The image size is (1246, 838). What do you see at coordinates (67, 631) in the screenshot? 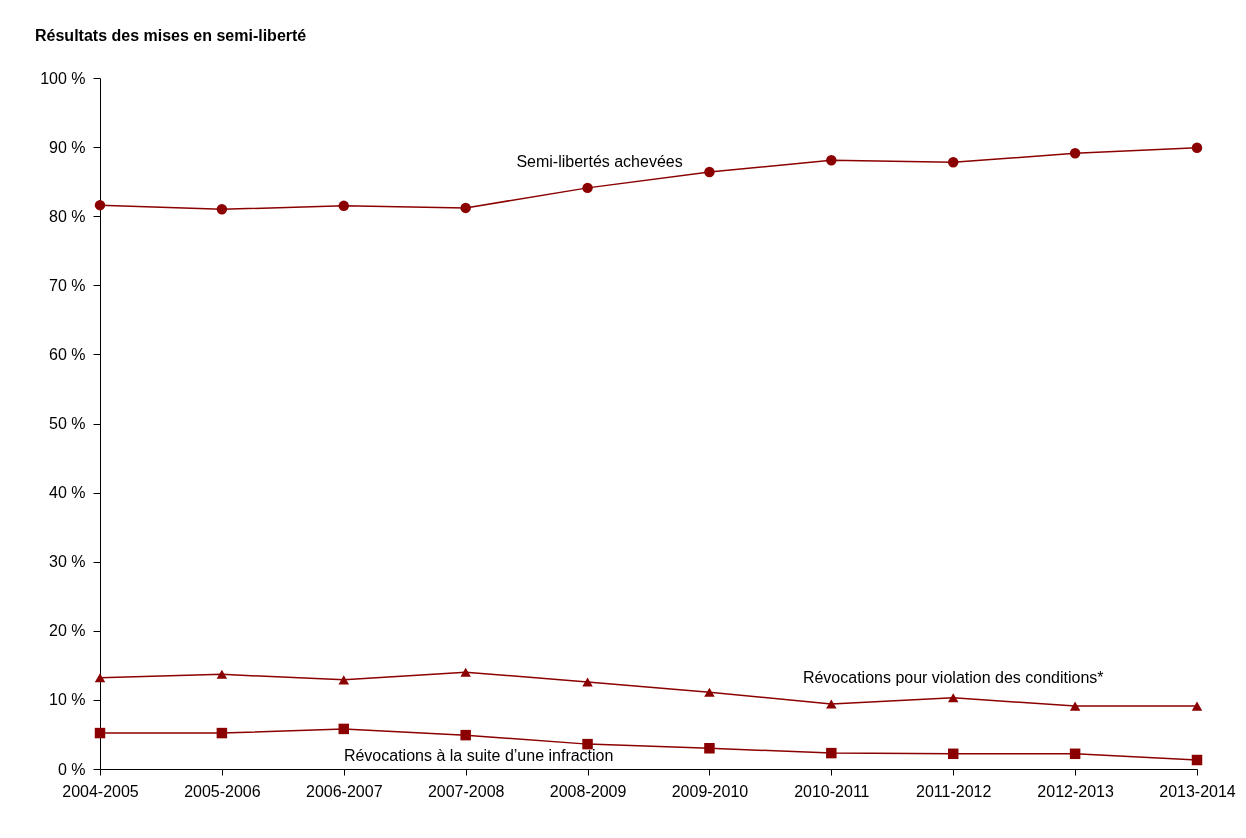
I see `y-tick-label: 20 %` at bounding box center [67, 631].